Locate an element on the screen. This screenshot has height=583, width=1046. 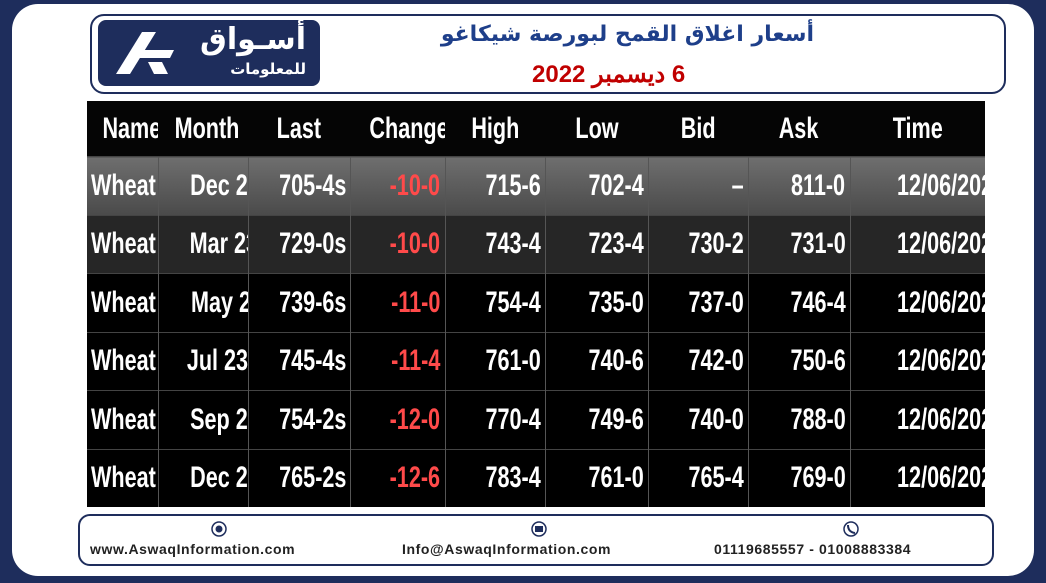
cell-text: – is located at coordinates (737, 185).